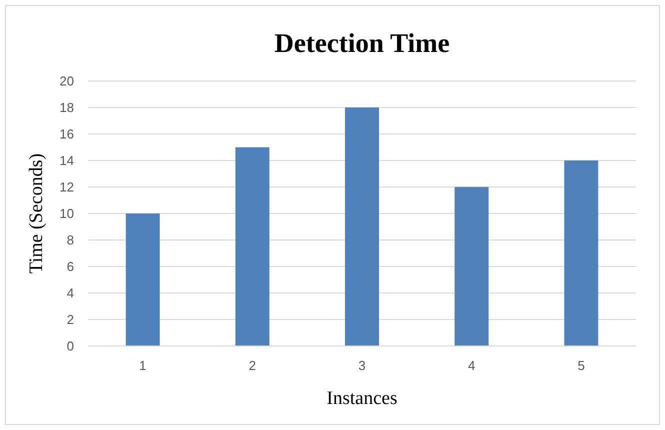 This screenshot has height=430, width=665. I want to click on y-tick-label: 12, so click(67, 187).